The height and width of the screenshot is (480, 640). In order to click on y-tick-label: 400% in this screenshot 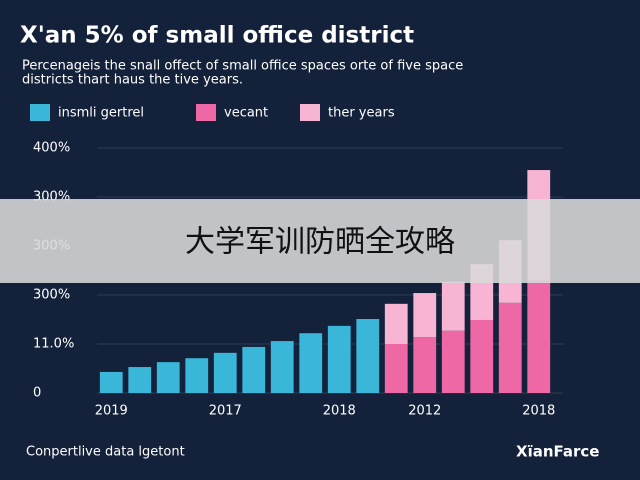, I will do `click(51, 148)`.